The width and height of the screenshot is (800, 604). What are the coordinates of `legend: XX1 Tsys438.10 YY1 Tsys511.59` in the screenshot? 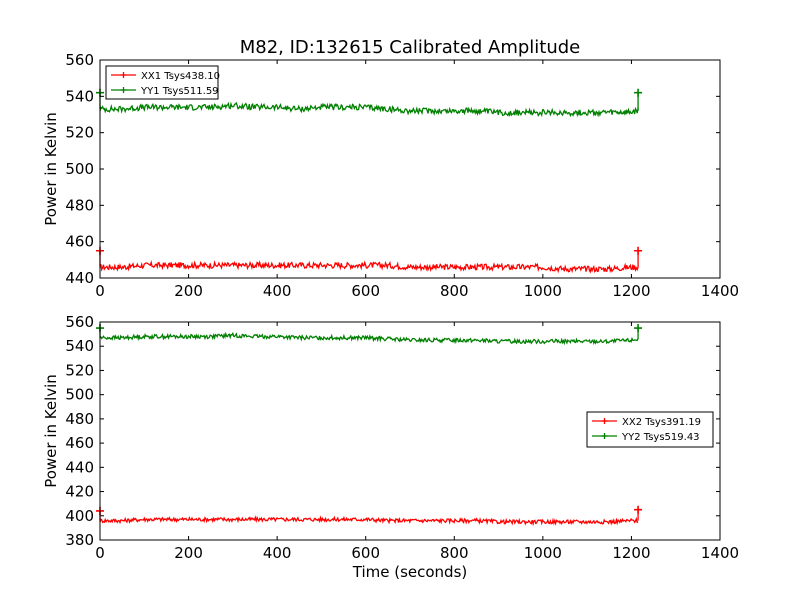 It's located at (162, 82).